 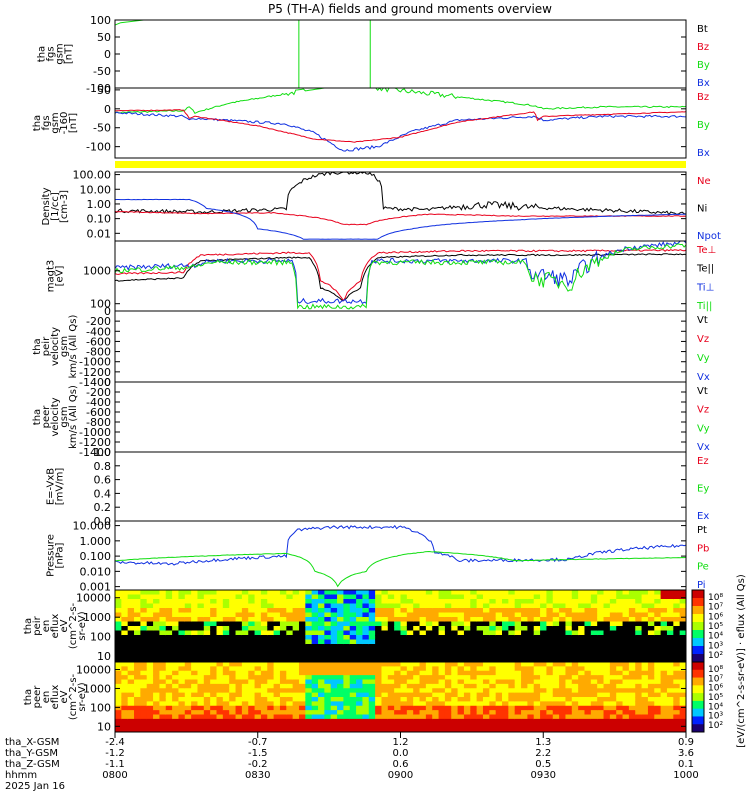 I want to click on ylabel-line: magt3, so click(x=51, y=276).